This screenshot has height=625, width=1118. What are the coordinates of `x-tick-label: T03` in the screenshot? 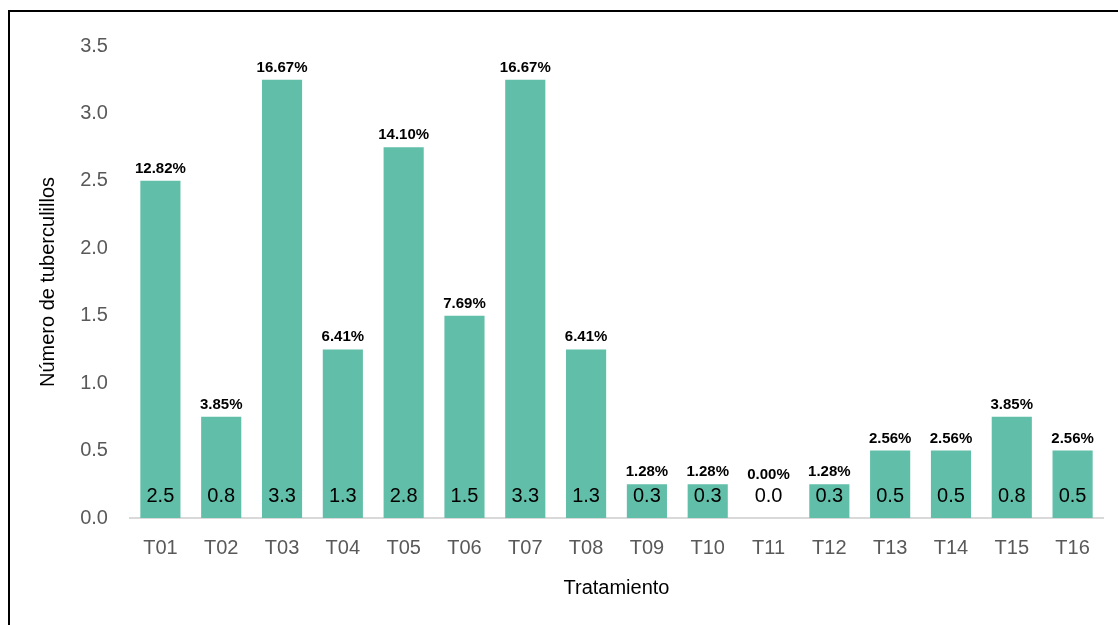 It's located at (282, 546).